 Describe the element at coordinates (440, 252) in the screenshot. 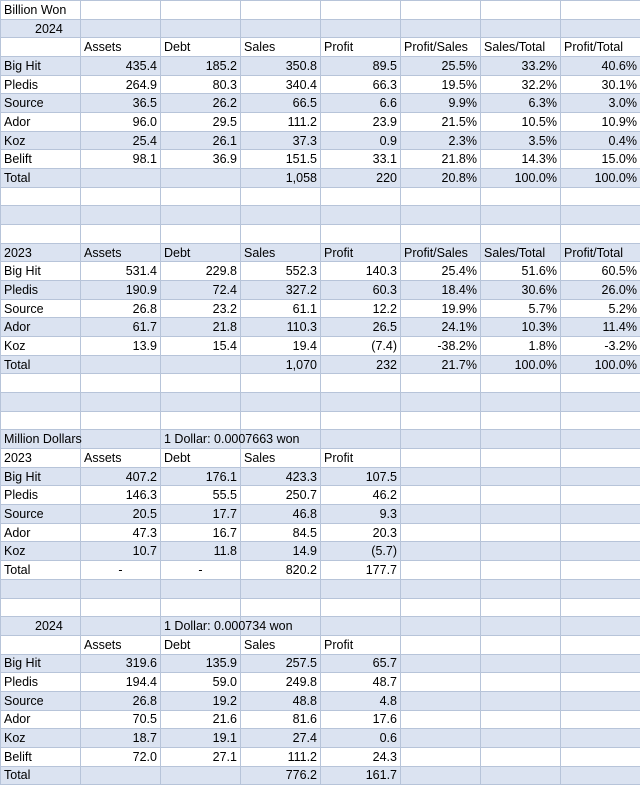

I see `cell: Profit/Sales` at that location.